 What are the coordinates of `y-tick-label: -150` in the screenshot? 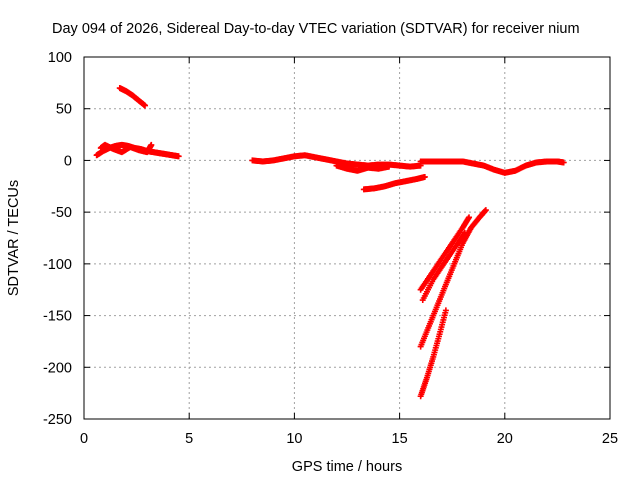 It's located at (57, 317).